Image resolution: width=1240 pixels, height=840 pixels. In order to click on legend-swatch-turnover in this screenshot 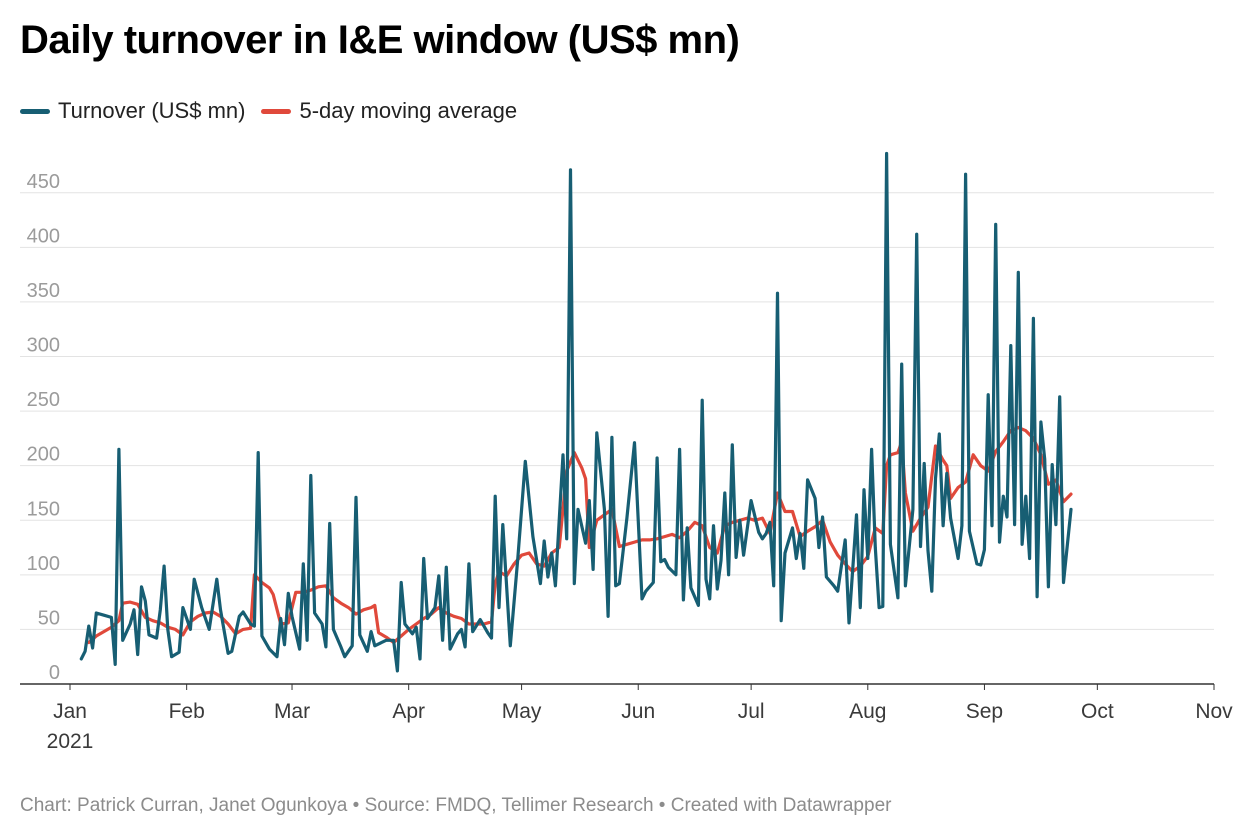, I will do `click(35, 111)`.